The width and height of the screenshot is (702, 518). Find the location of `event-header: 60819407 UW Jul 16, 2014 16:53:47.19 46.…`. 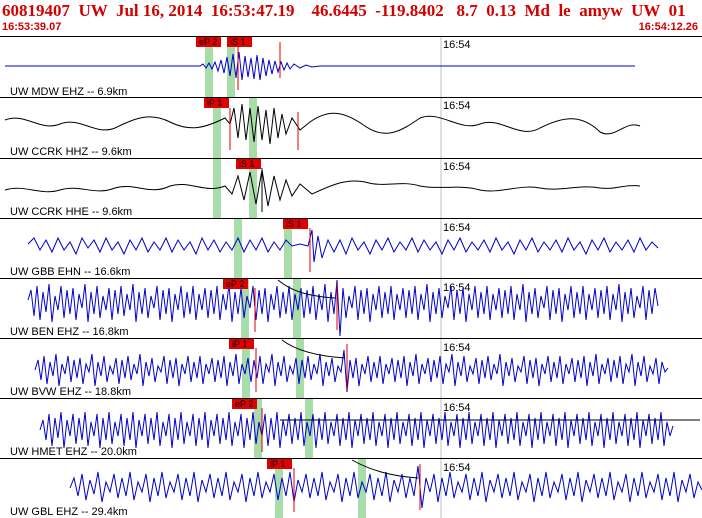

event-header: 60819407 UW Jul 16, 2014 16:53:47.19 46.… is located at coordinates (351, 18).